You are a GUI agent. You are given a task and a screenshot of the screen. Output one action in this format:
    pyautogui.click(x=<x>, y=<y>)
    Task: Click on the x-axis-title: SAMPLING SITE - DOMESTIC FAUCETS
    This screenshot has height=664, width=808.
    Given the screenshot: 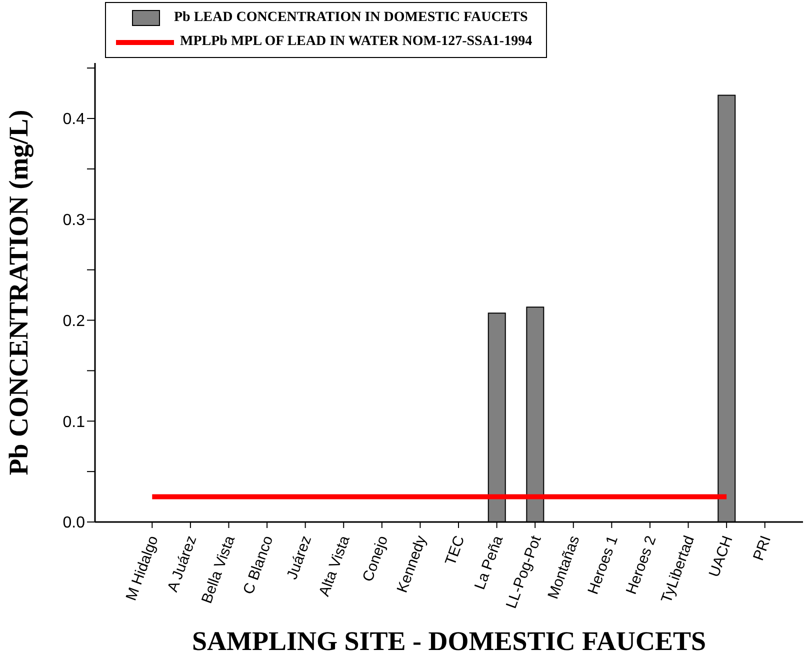 What is the action you would take?
    pyautogui.click(x=449, y=641)
    